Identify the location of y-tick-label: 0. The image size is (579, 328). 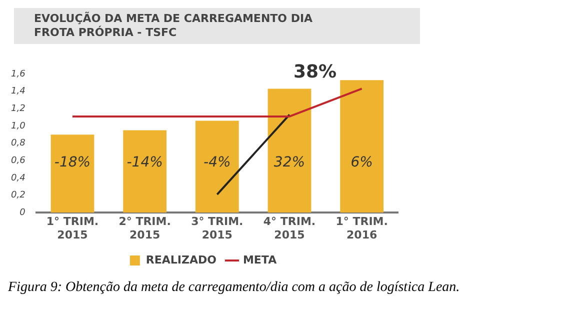
(23, 213).